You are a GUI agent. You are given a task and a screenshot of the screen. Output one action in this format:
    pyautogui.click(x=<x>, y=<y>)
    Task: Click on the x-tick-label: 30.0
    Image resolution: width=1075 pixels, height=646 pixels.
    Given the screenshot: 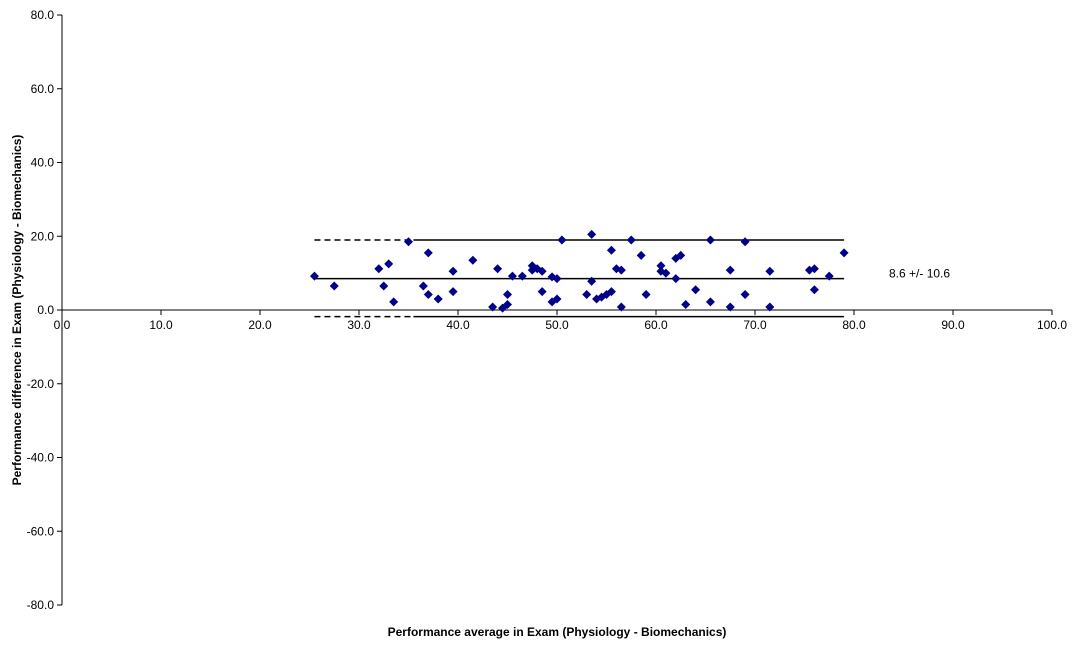 What is the action you would take?
    pyautogui.click(x=359, y=325)
    